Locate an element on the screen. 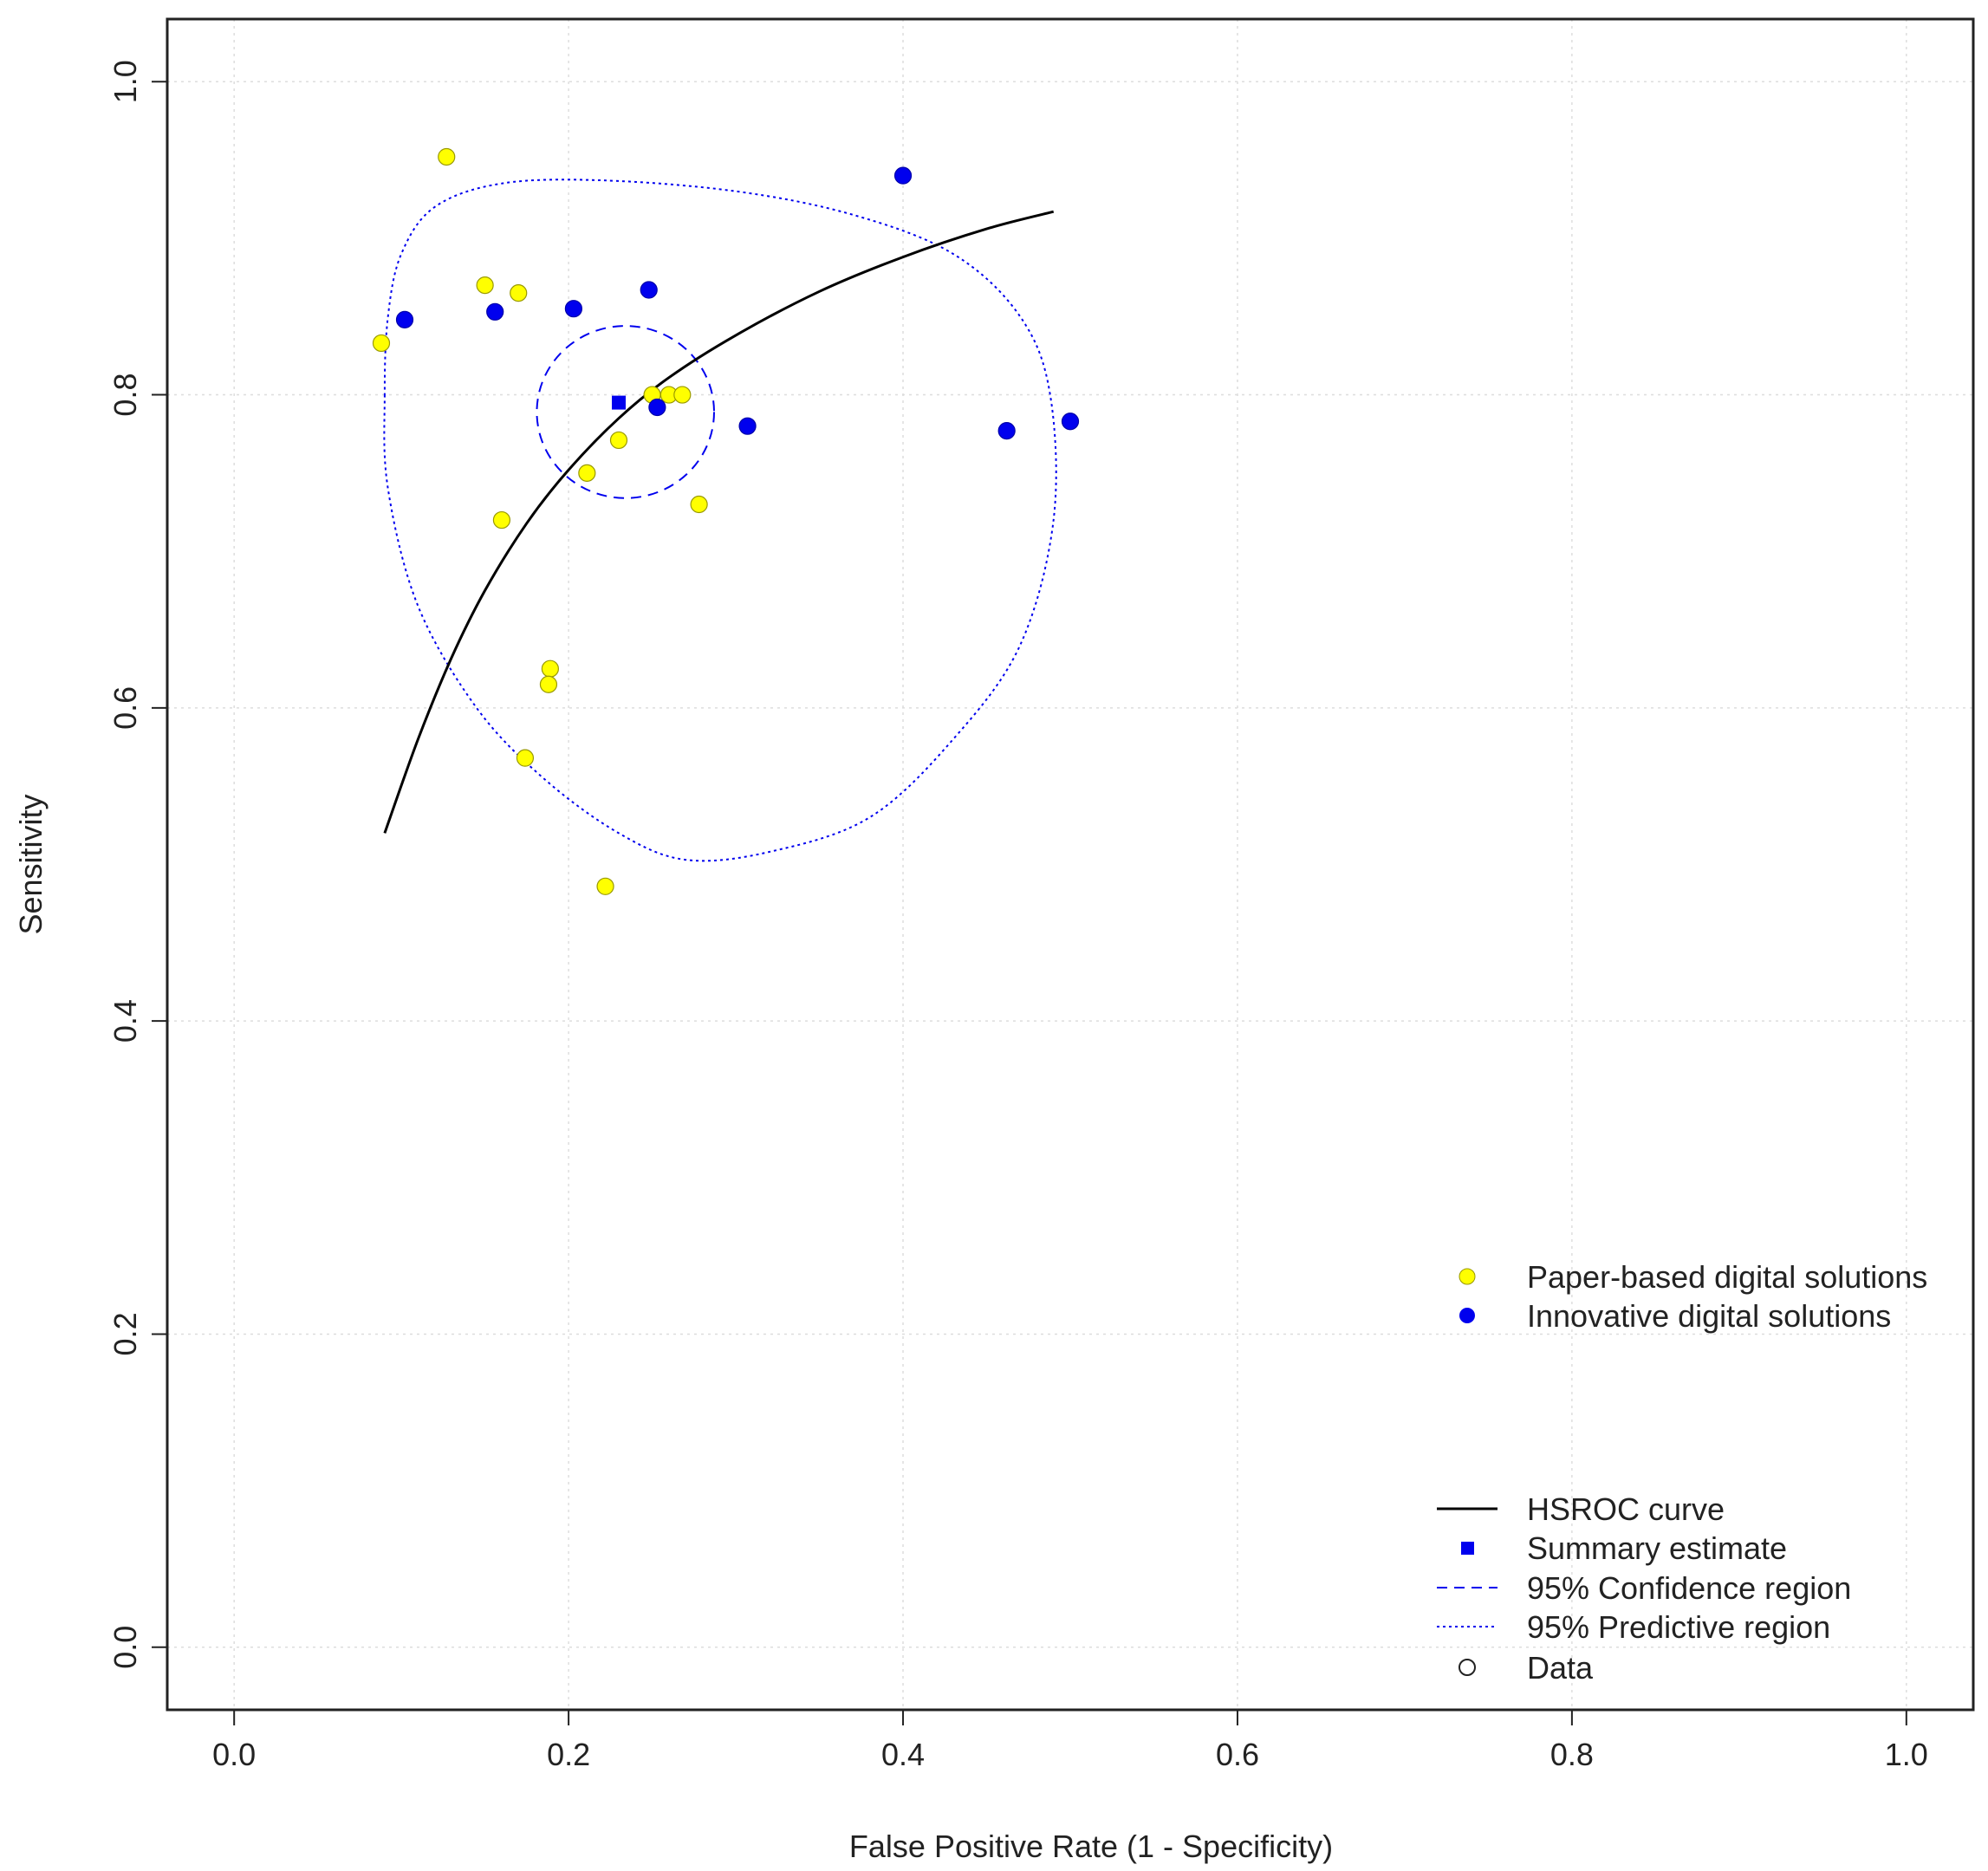 The height and width of the screenshot is (1871, 1988). y-tick-label-4: 0.8 is located at coordinates (125, 395).